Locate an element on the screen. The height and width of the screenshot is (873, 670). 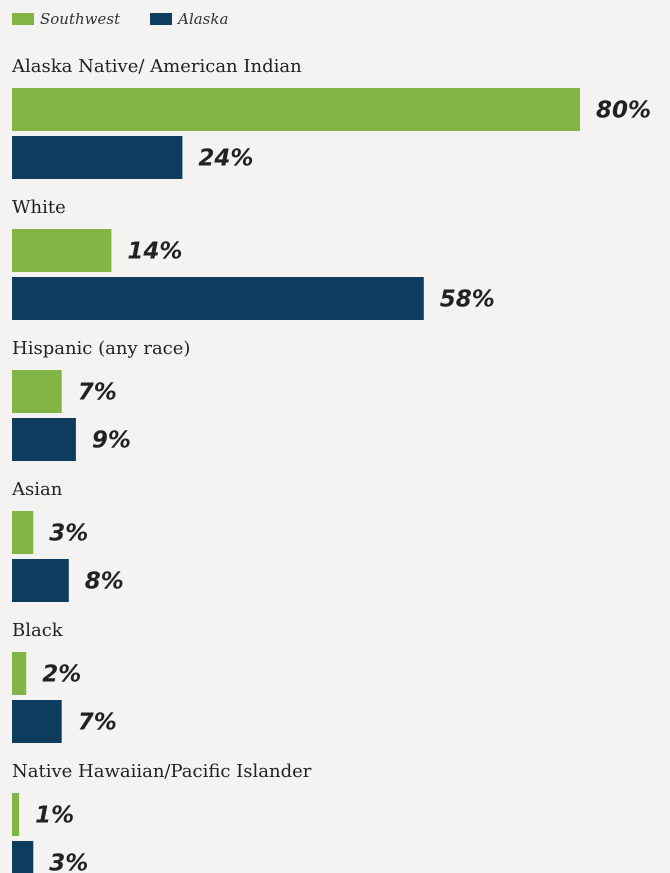
value-label-southwest-black: 2% is located at coordinates (61, 675).